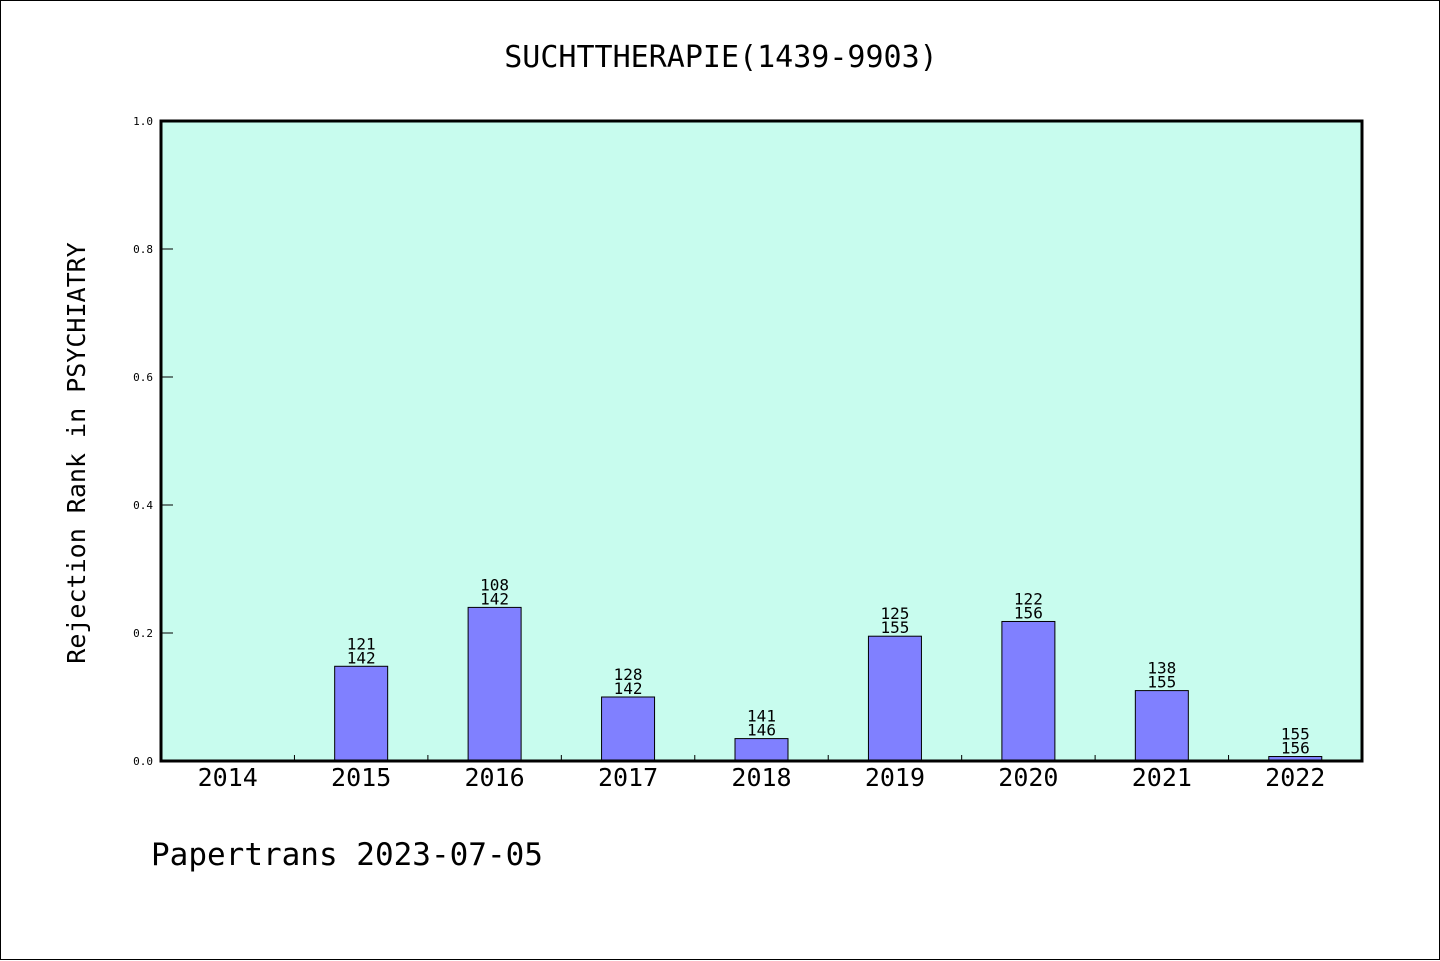  What do you see at coordinates (361, 713) in the screenshot?
I see `bar-2015` at bounding box center [361, 713].